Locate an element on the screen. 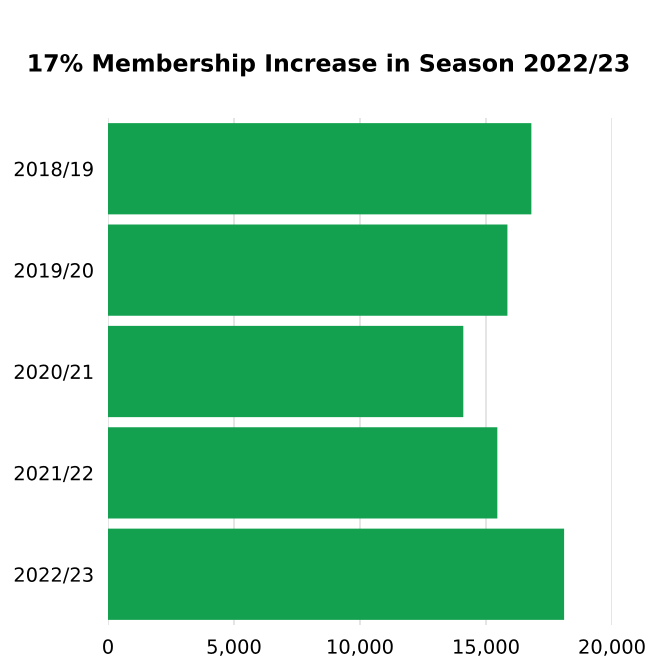 The height and width of the screenshot is (669, 657). x-tick-label: 5,000 is located at coordinates (234, 647).